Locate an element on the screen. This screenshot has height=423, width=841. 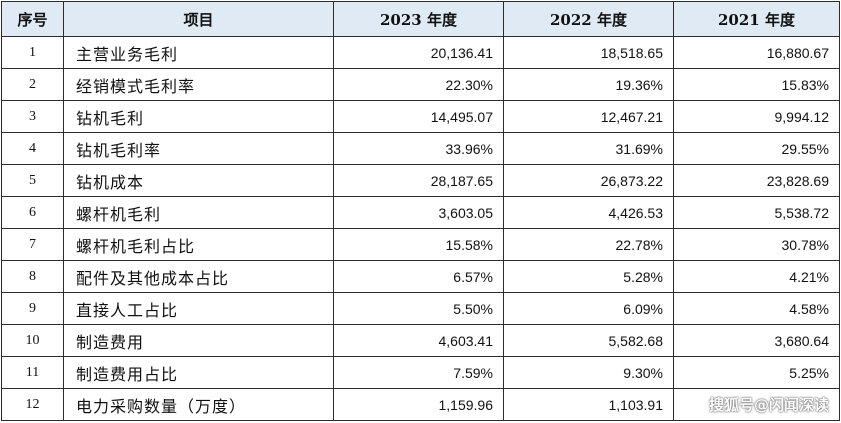
cell-2023: 4,603.41 is located at coordinates (418, 340).